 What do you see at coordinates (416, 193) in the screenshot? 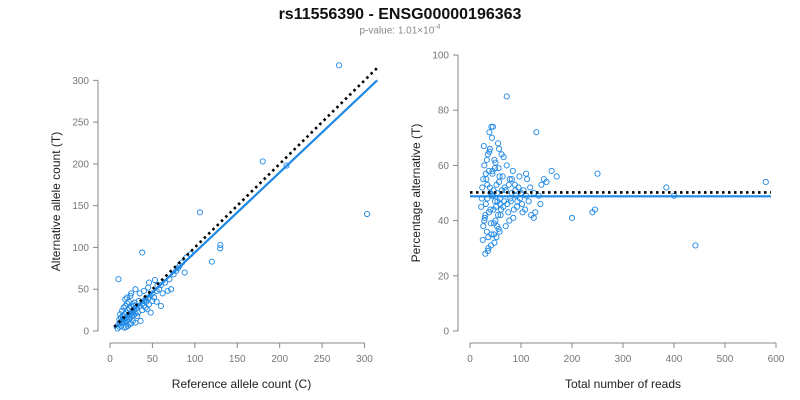
I see `y-axis-title: Percentage alternative (T)` at bounding box center [416, 193].